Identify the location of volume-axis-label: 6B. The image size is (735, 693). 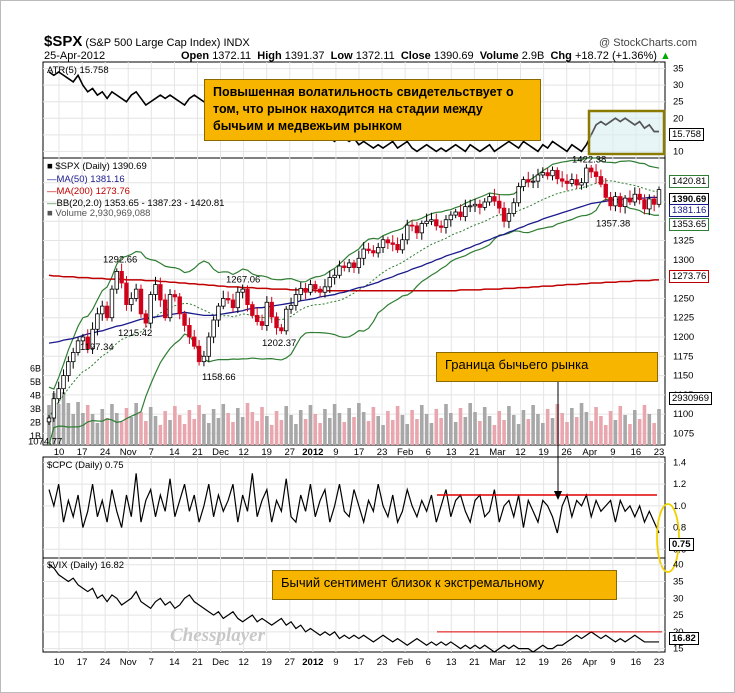
(35, 369).